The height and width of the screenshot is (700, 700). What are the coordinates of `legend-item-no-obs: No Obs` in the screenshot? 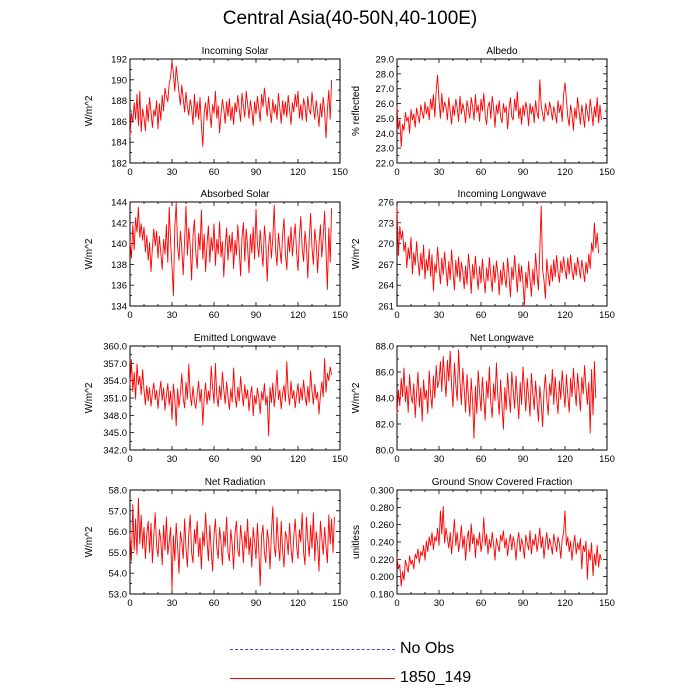 It's located at (380, 650).